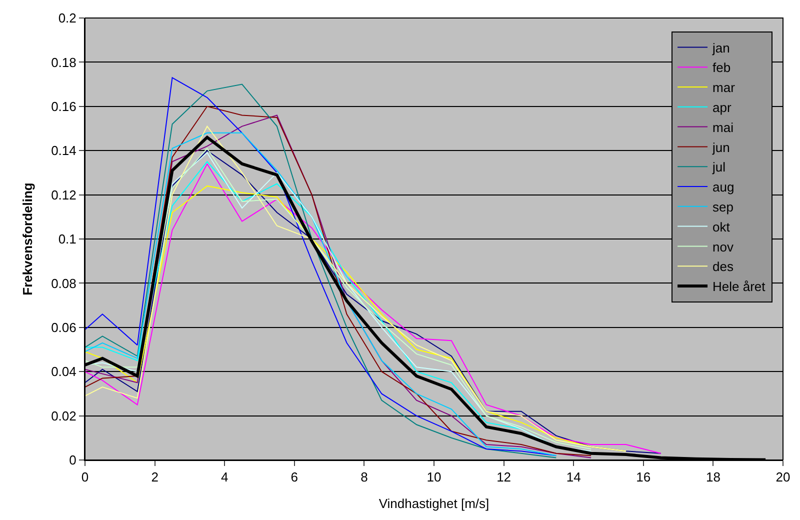 This screenshot has width=800, height=520. What do you see at coordinates (294, 477) in the screenshot?
I see `x-tick-label: 6` at bounding box center [294, 477].